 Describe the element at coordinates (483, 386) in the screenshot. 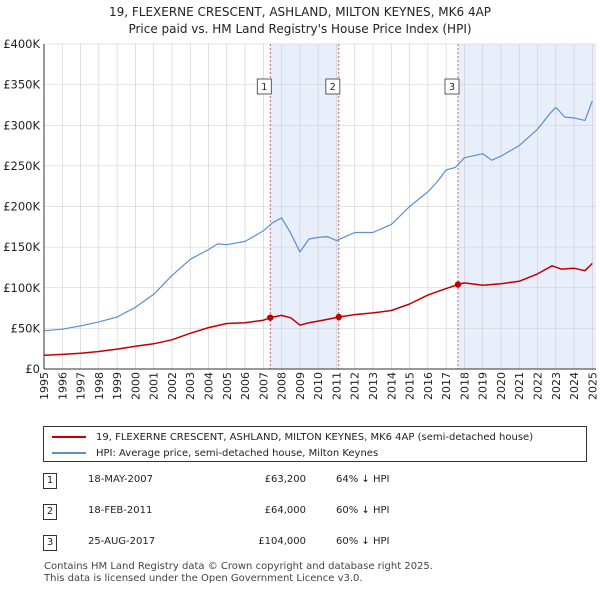

I see `x-tick-label: 2019` at that location.